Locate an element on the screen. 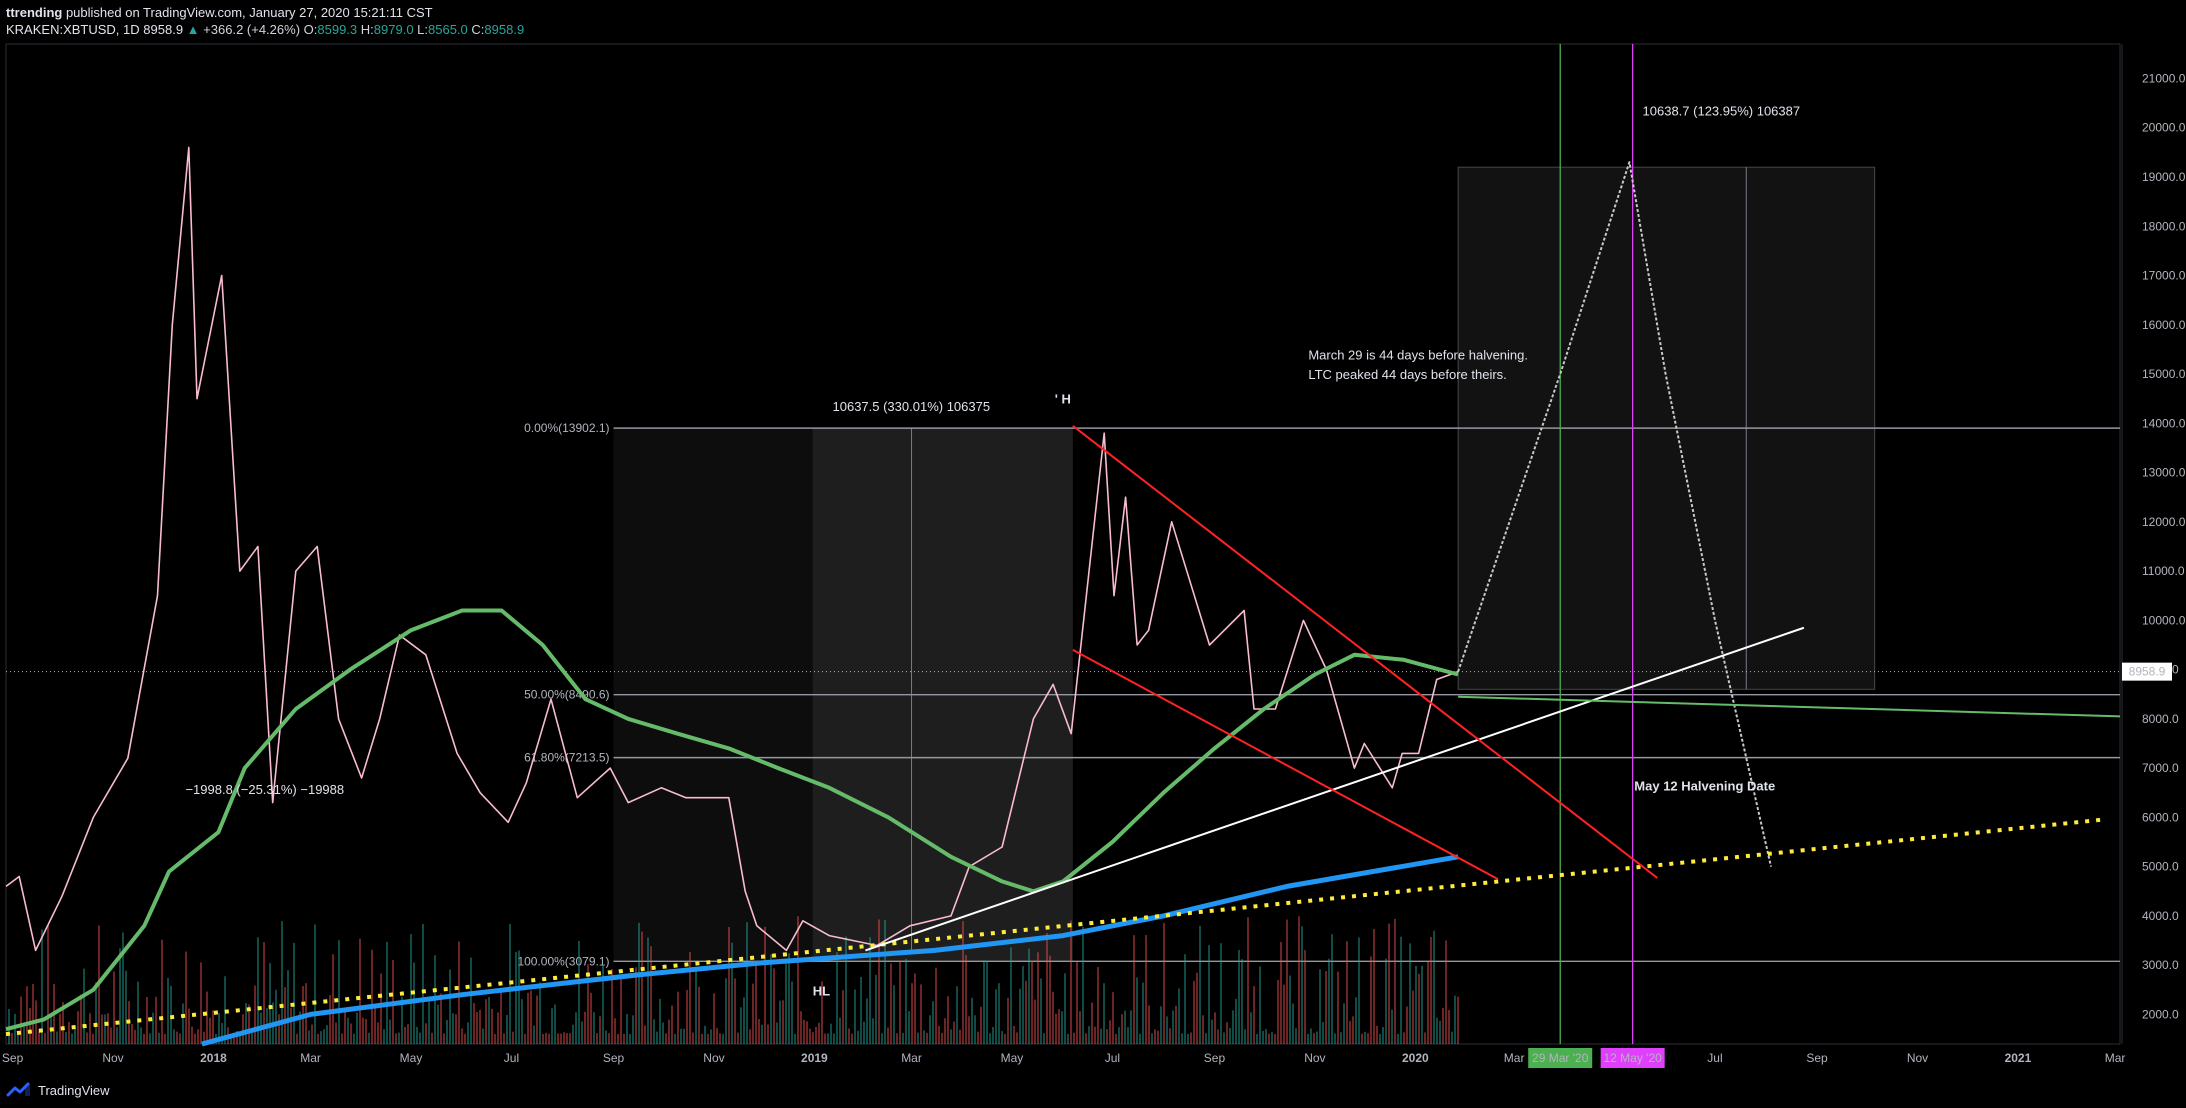  tradingview-logo-icon is located at coordinates (19, 1090).